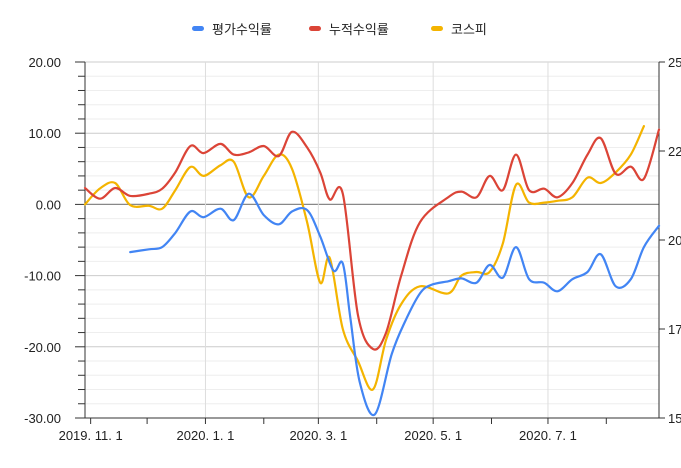  What do you see at coordinates (548, 435) in the screenshot?
I see `x-tick-label: 2020. 7. 1` at bounding box center [548, 435].